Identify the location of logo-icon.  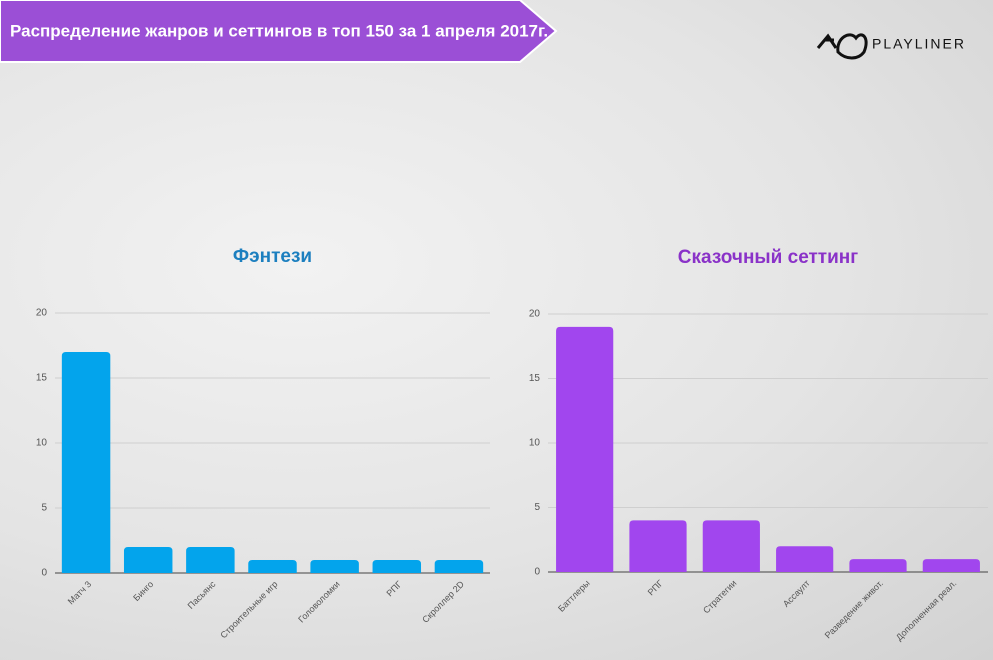
(842, 46).